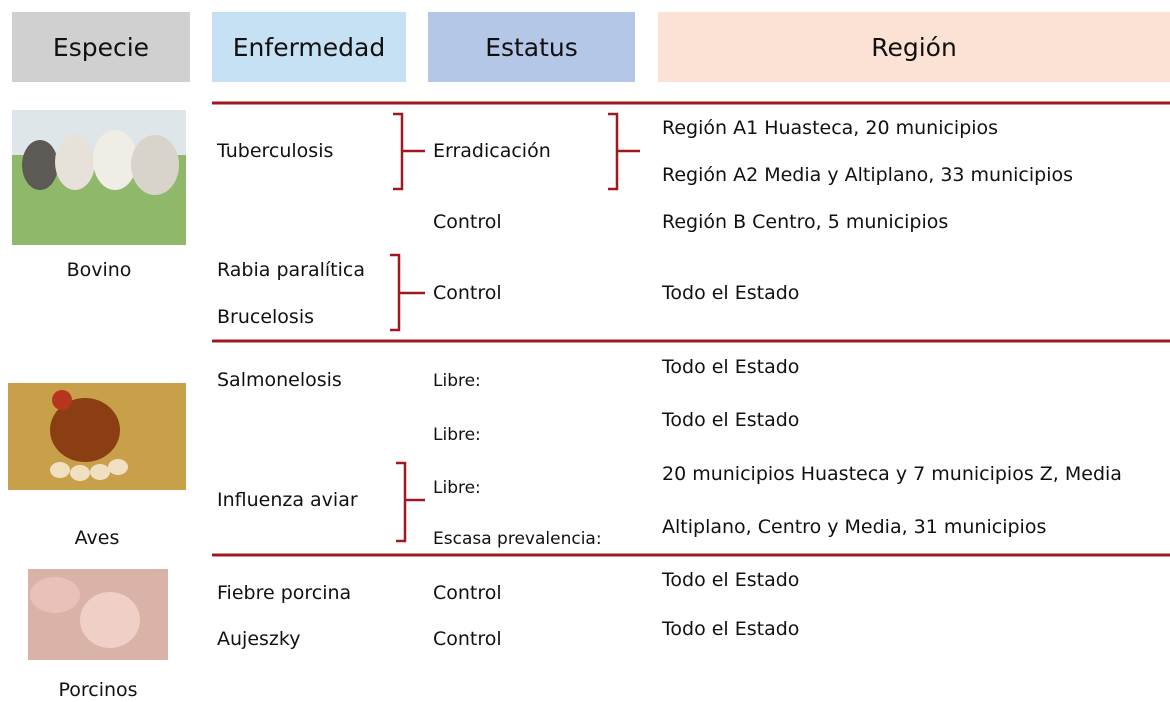 The image size is (1170, 702). Describe the element at coordinates (287, 500) in the screenshot. I see `disease: Influenza aviar` at that location.